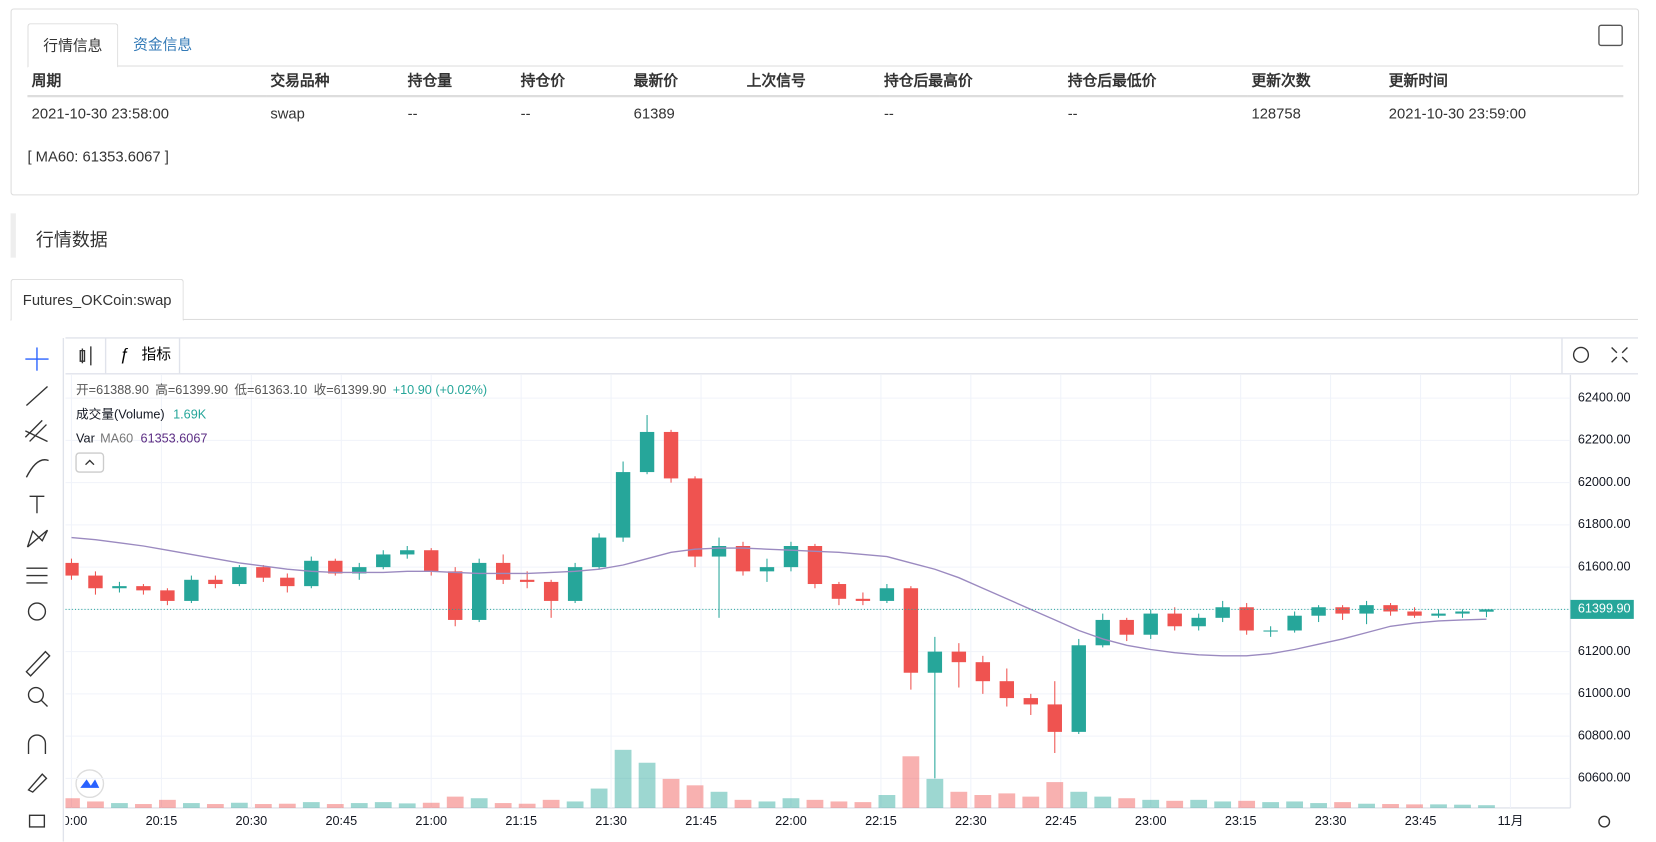 This screenshot has height=842, width=1656. What do you see at coordinates (1316, 81) in the screenshot?
I see `table-header: 更新次数` at bounding box center [1316, 81].